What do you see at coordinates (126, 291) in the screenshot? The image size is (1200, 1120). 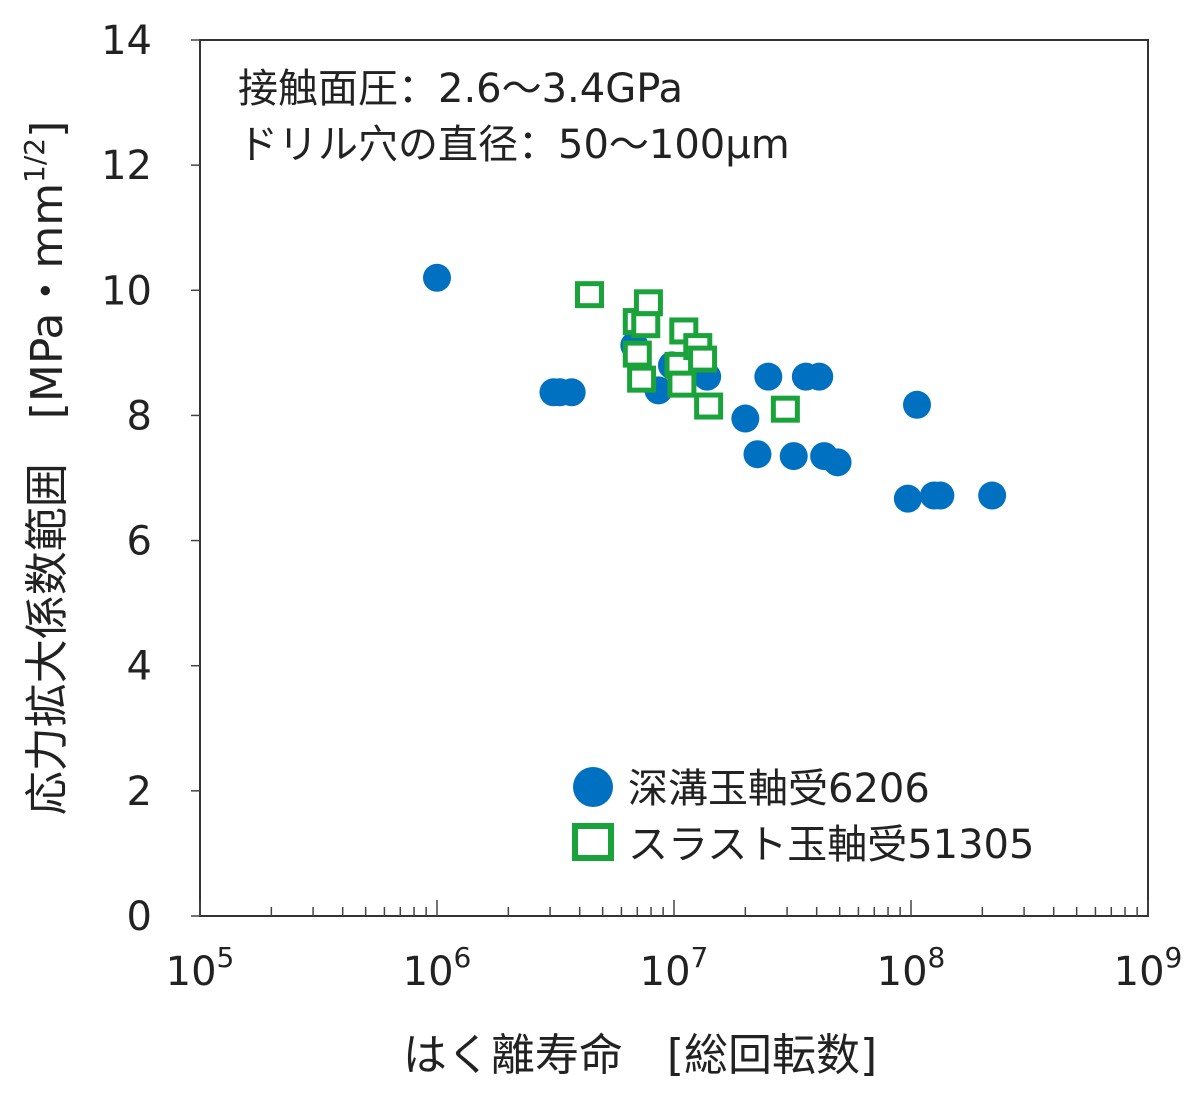 I see `y-tick-label: 10` at bounding box center [126, 291].